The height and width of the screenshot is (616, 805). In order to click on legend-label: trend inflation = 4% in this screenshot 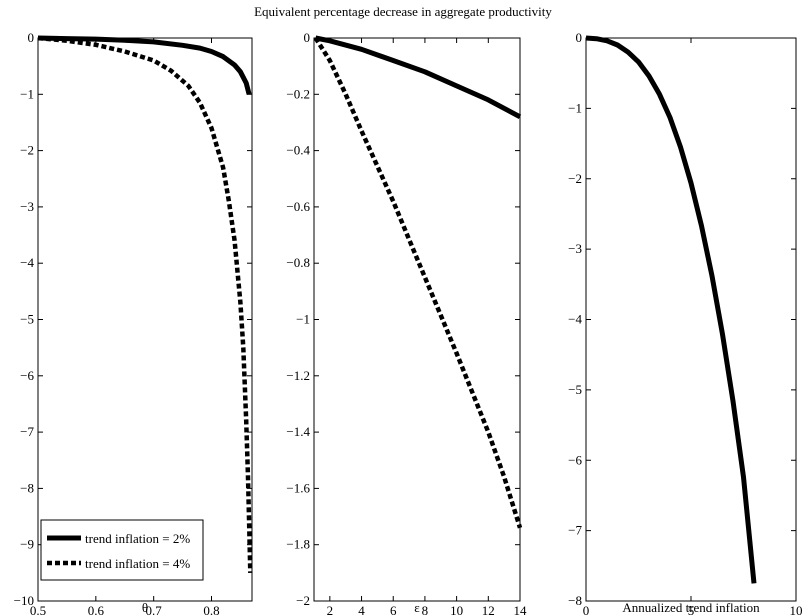, I will do `click(137, 563)`.